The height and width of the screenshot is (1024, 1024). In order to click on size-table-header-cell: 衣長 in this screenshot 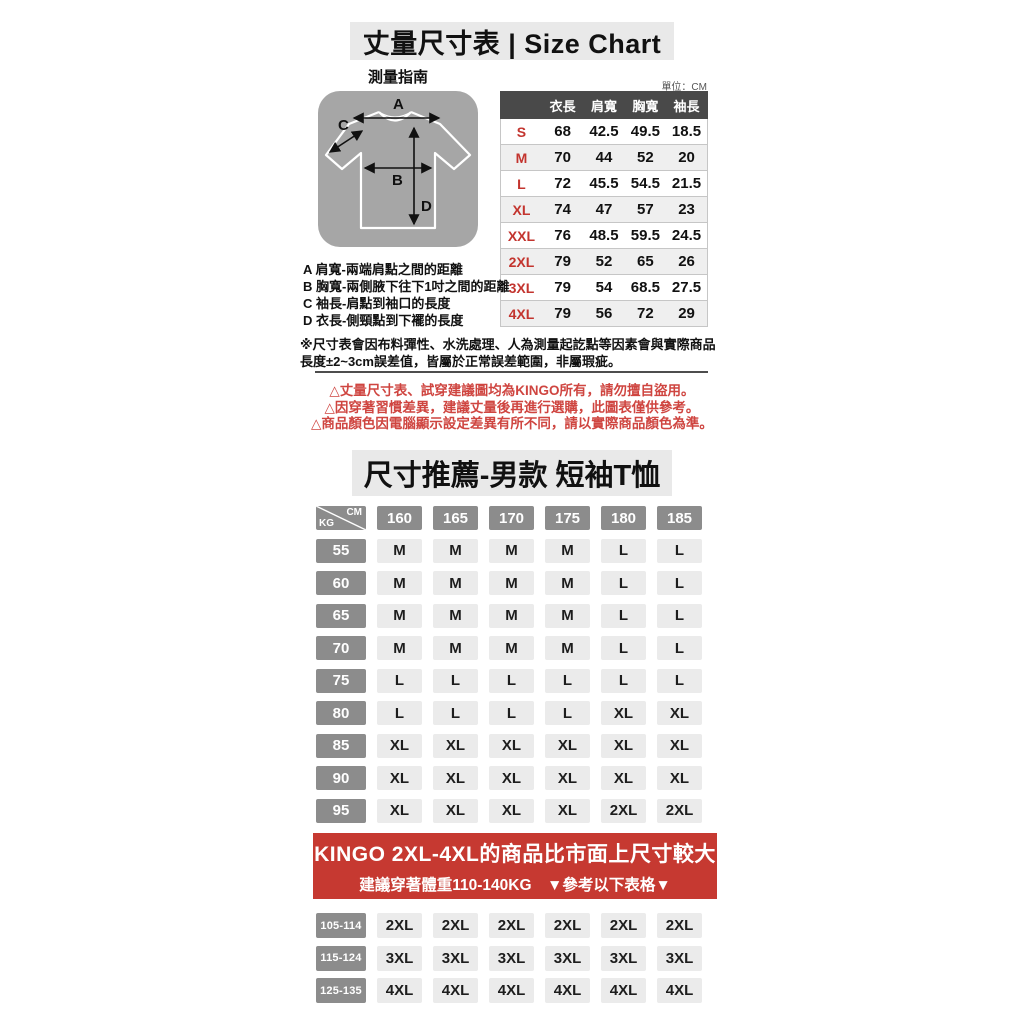, I will do `click(562, 105)`.